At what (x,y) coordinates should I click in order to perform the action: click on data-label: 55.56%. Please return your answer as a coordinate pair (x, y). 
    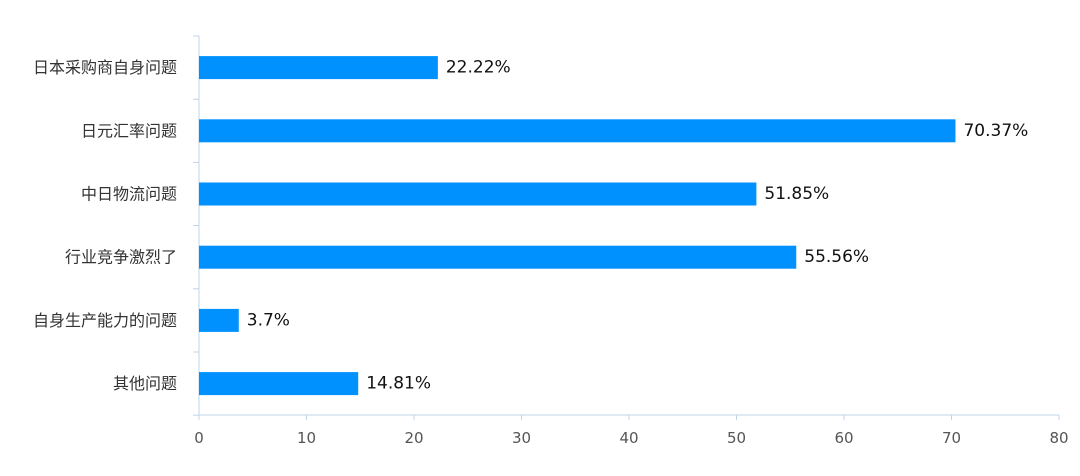
    Looking at the image, I should click on (836, 257).